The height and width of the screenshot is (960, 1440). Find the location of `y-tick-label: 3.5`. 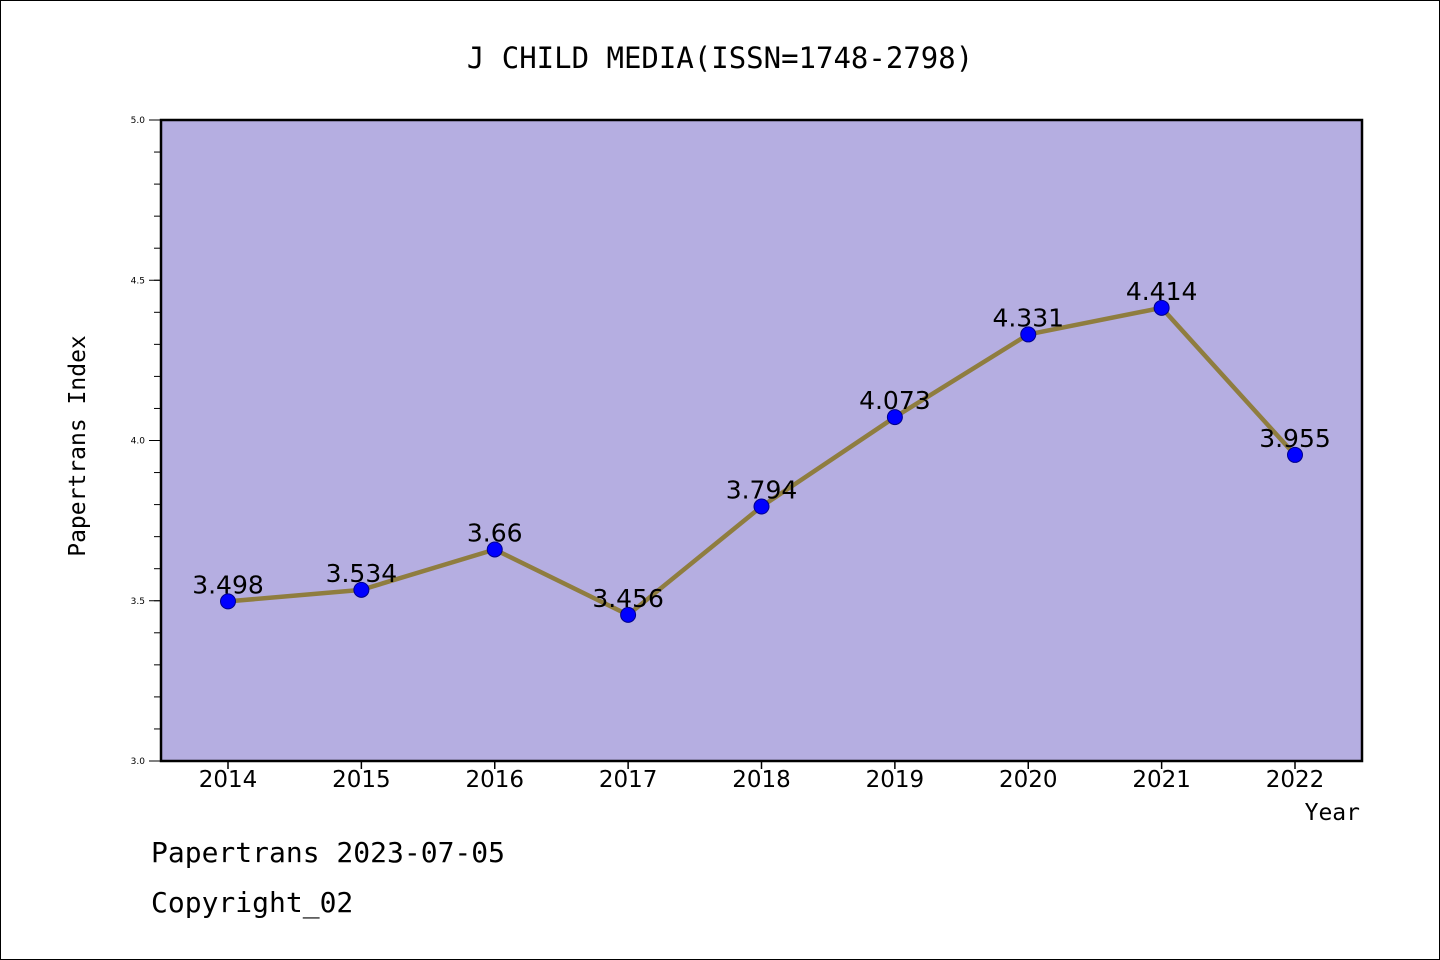

y-tick-label: 3.5 is located at coordinates (138, 602).